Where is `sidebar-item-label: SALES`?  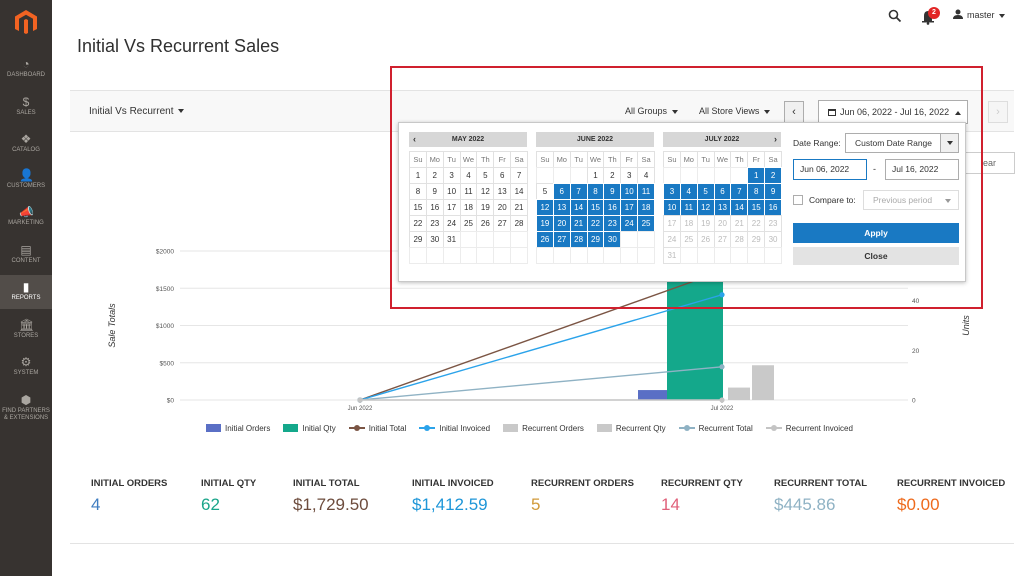 sidebar-item-label: SALES is located at coordinates (26, 113).